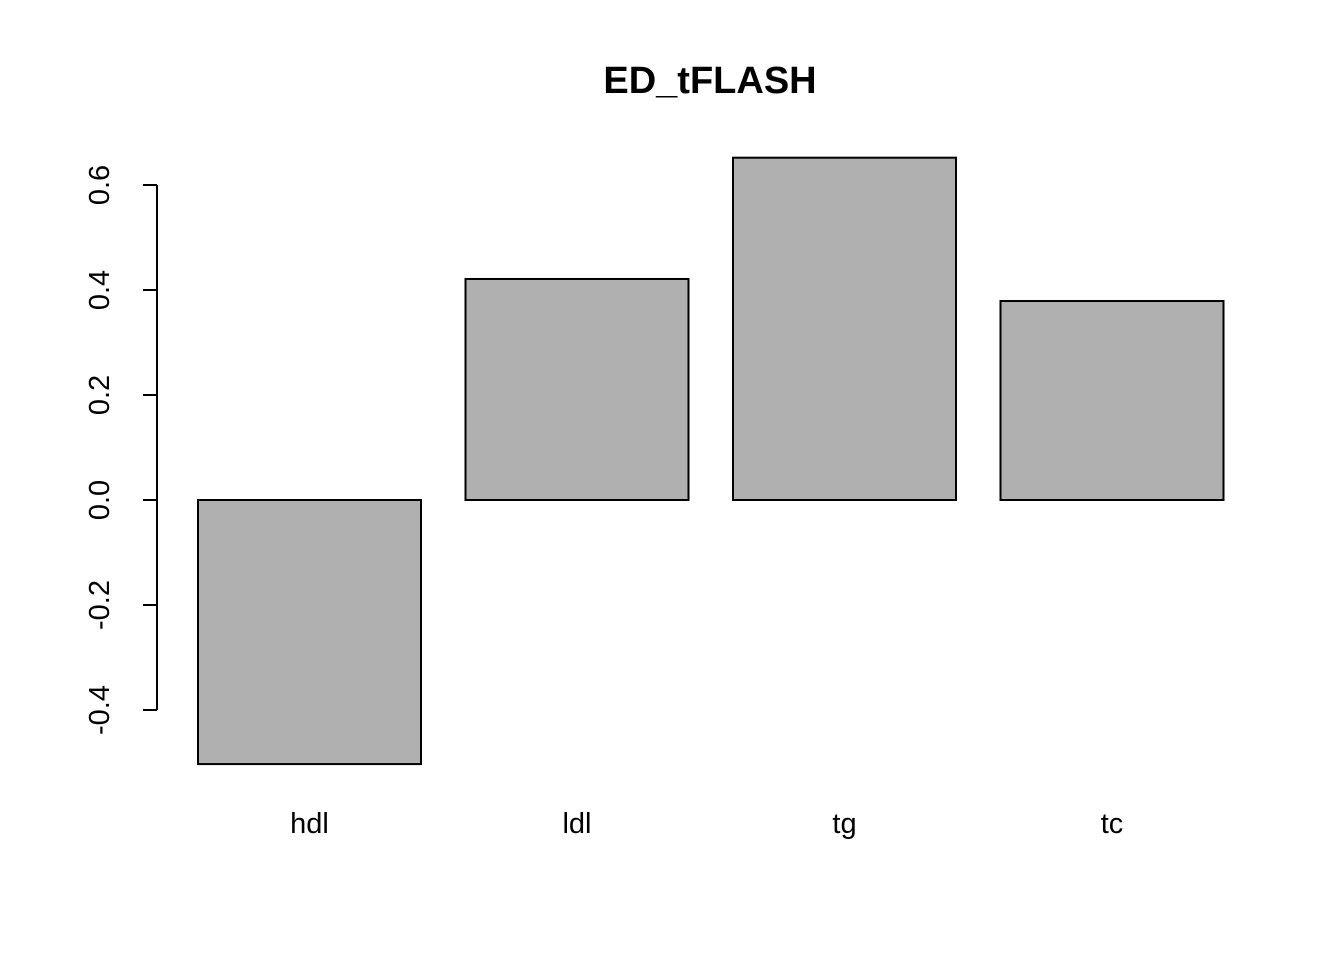  I want to click on x-tick-label-hdl: hdl, so click(309, 824).